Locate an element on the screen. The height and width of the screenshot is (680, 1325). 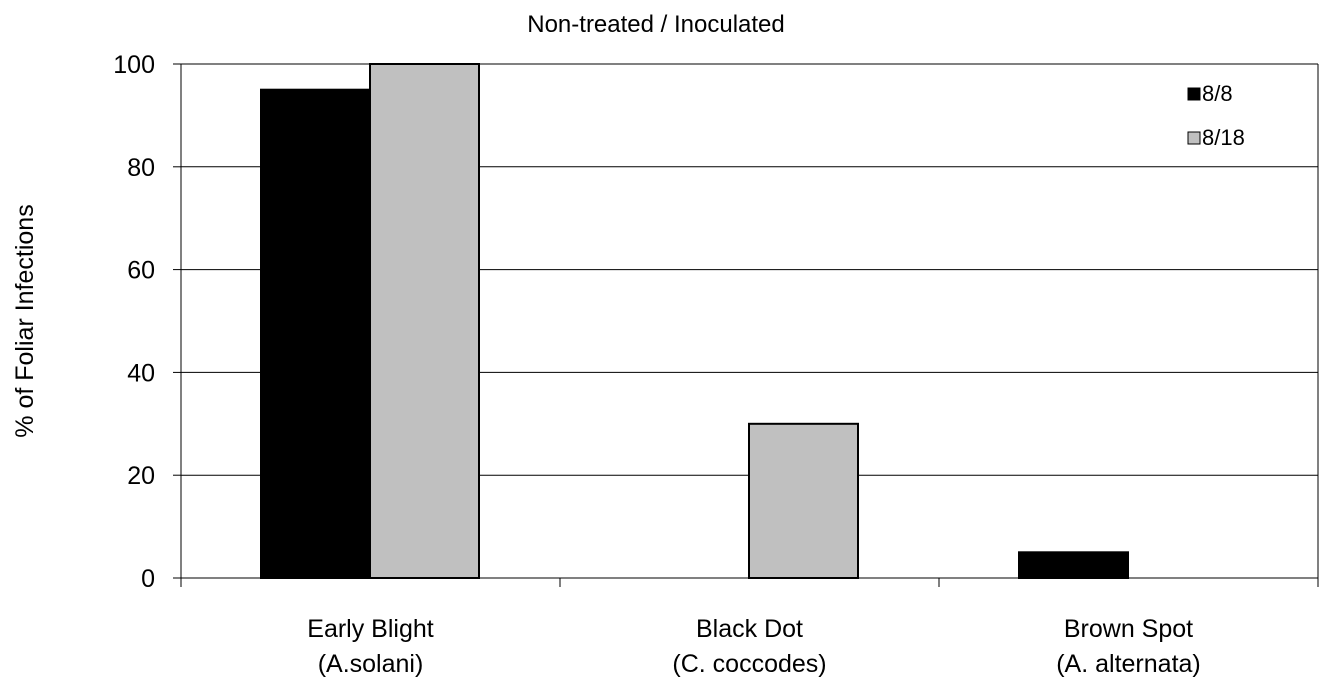
x-tick-label-2-0: Brown Spot is located at coordinates (1128, 629).